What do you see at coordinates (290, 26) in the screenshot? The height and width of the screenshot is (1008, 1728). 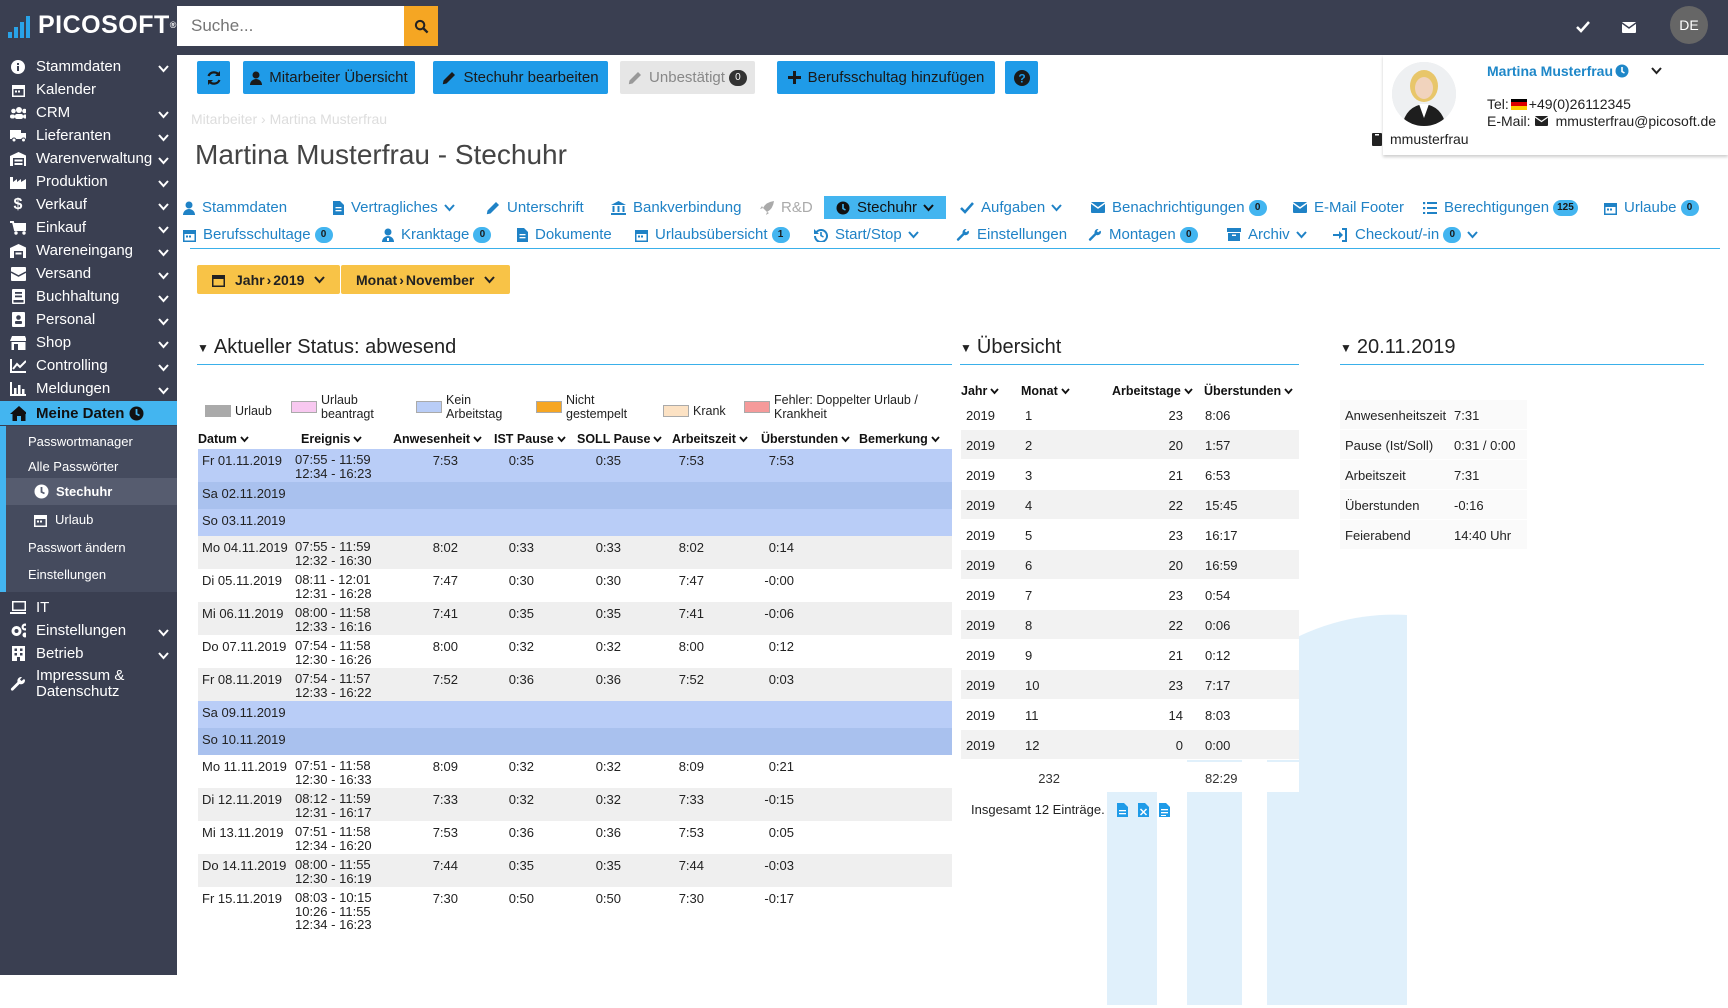 I see `search-input` at bounding box center [290, 26].